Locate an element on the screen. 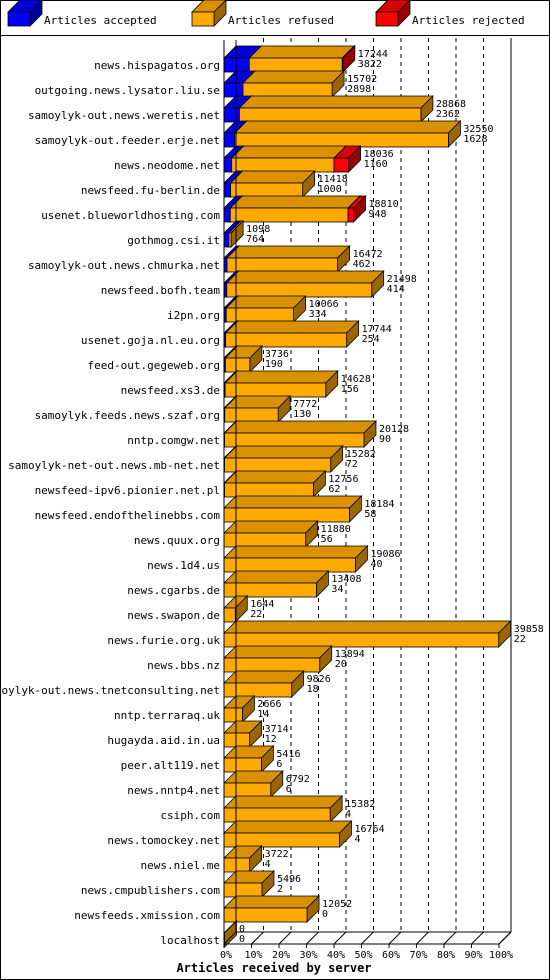 Image resolution: width=550 pixels, height=980 pixels. server-label: csiph.com is located at coordinates (190, 815).